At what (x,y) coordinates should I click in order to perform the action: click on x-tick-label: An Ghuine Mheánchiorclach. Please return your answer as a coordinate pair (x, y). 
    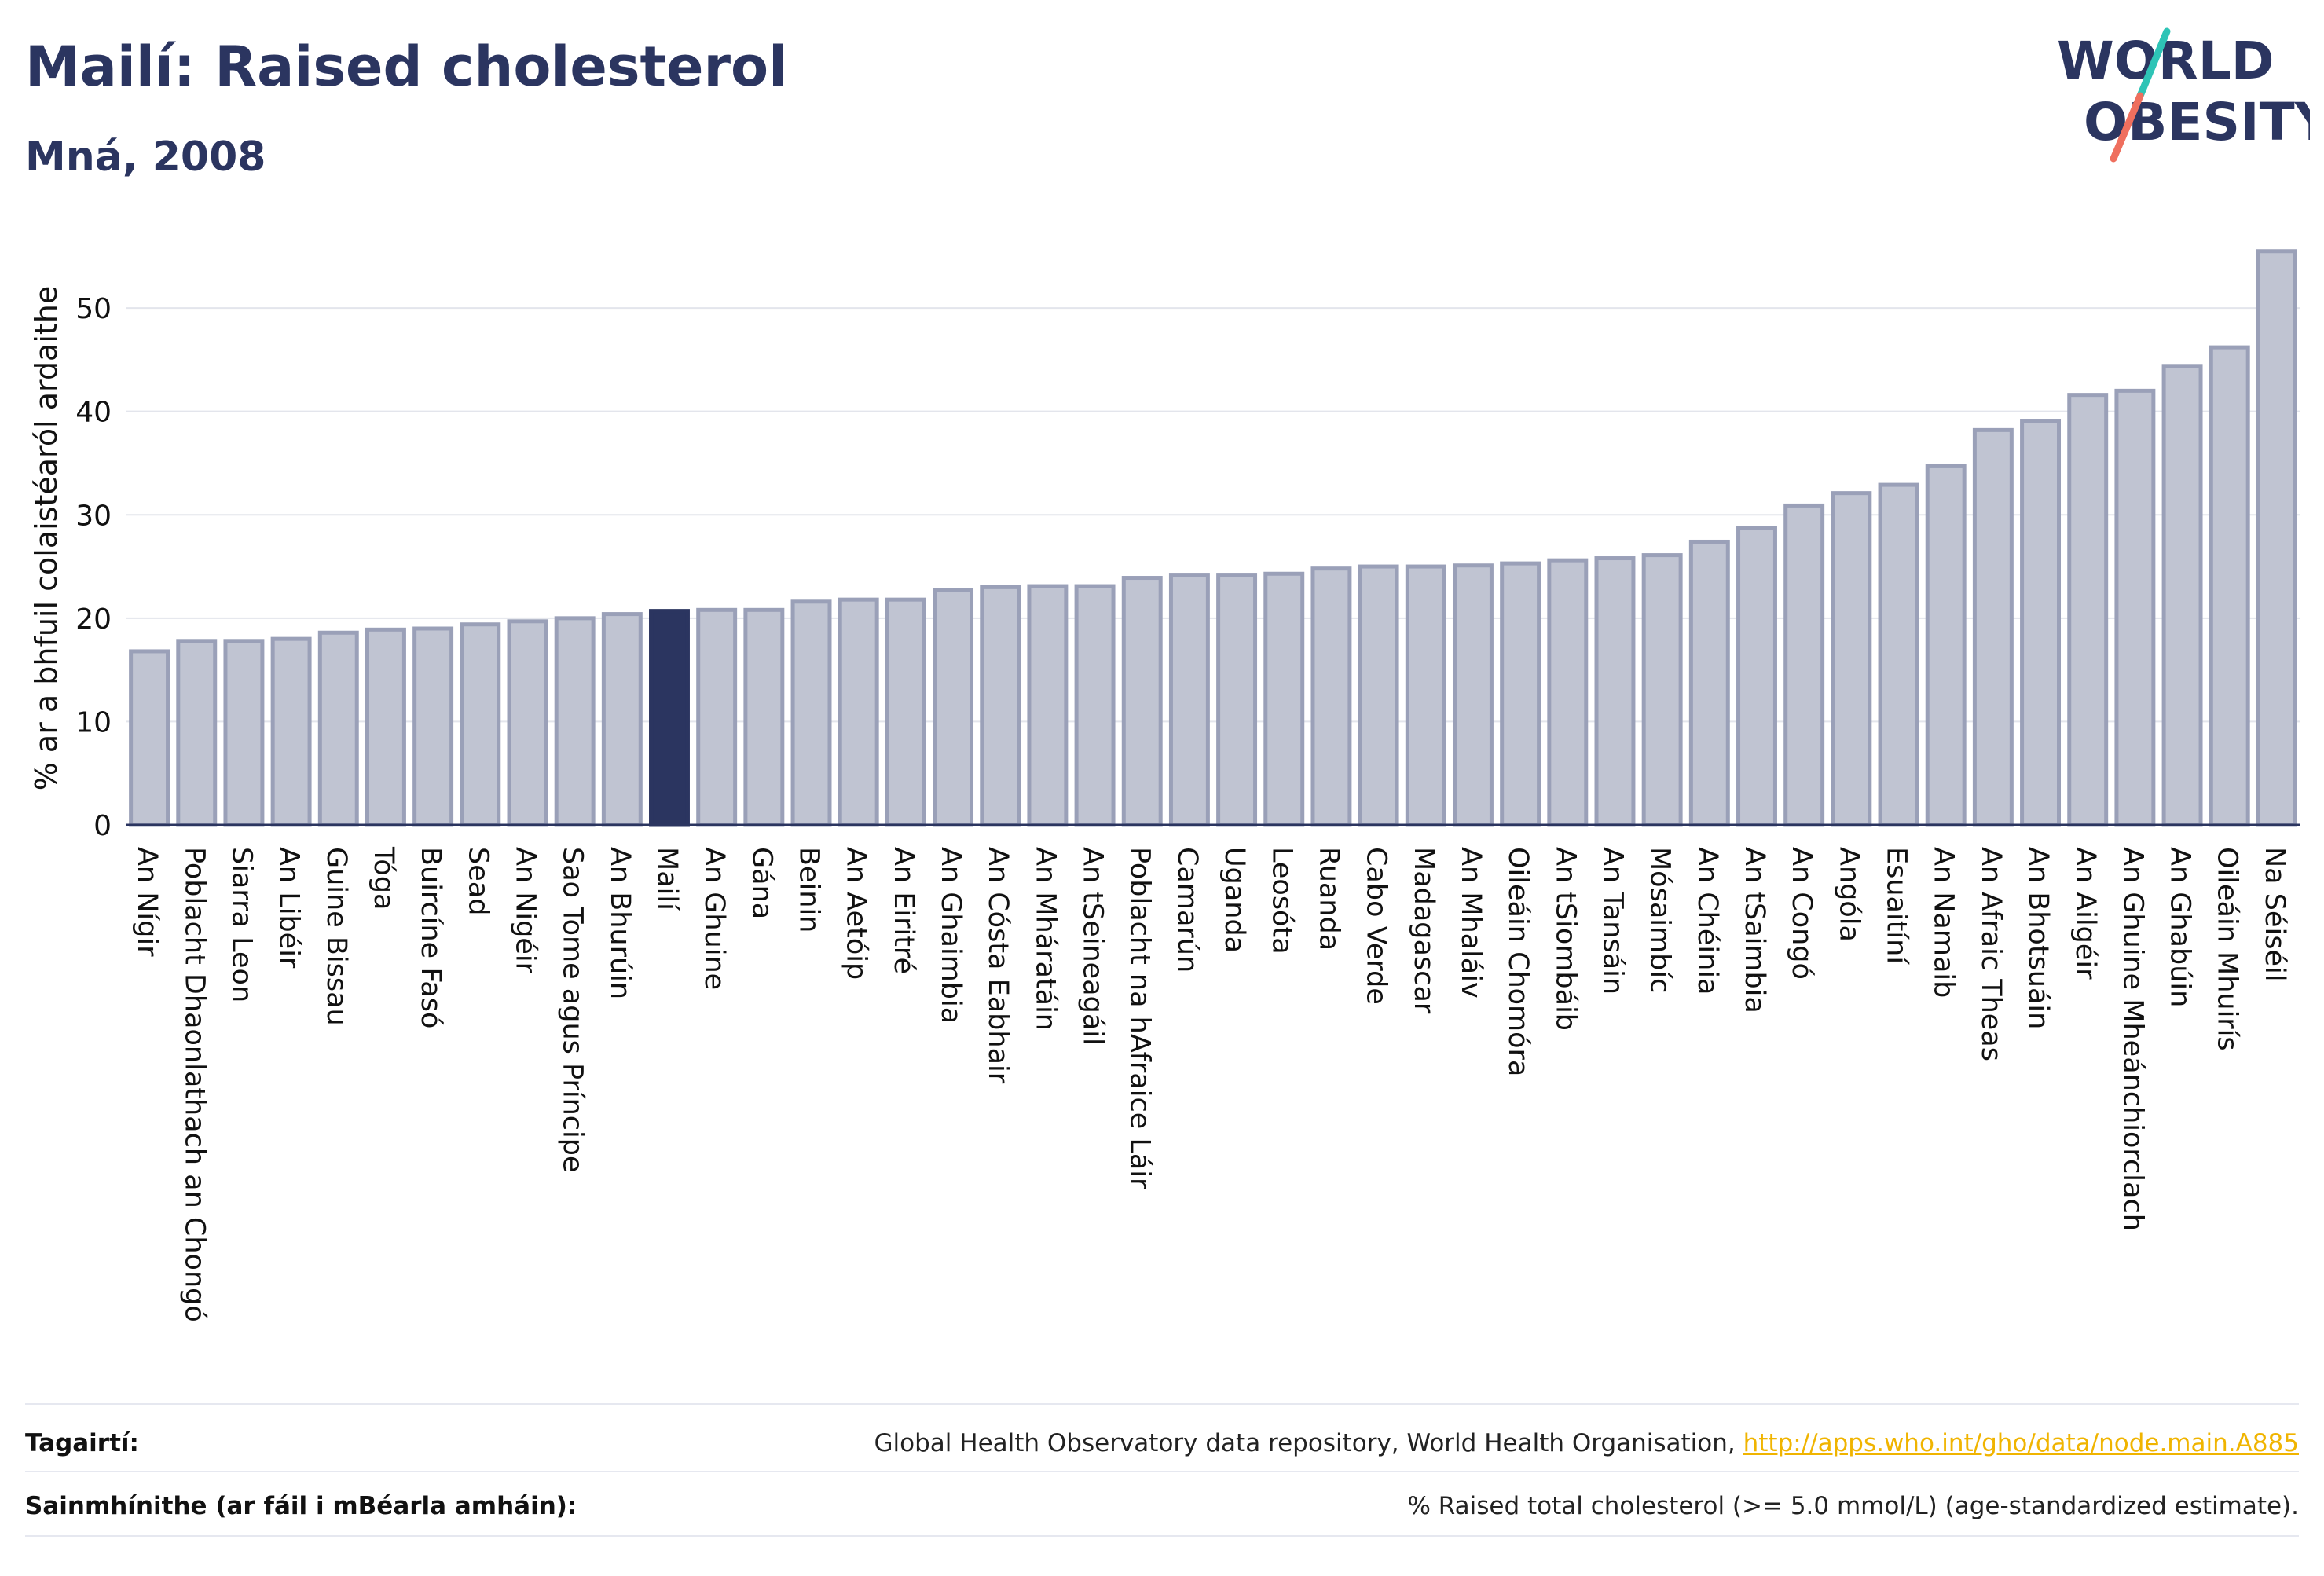
    Looking at the image, I should click on (2132, 1039).